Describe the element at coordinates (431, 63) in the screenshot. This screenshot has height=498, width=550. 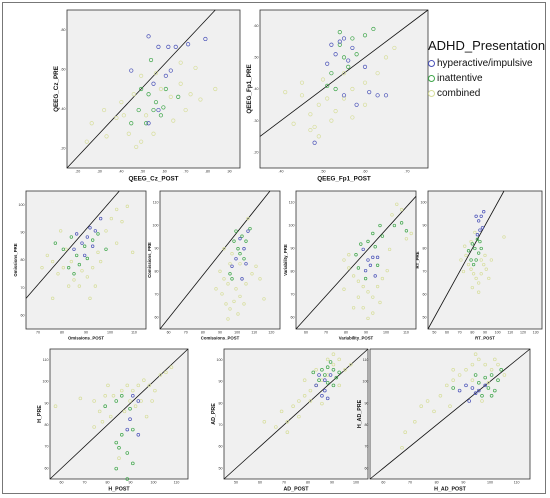
I see `legend-marker-hyperactive` at that location.